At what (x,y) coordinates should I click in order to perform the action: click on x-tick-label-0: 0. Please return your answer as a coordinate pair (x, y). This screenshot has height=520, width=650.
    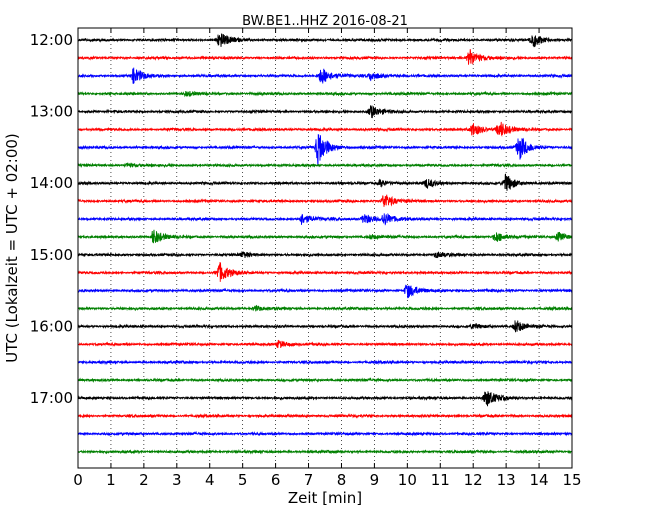
    Looking at the image, I should click on (78, 480).